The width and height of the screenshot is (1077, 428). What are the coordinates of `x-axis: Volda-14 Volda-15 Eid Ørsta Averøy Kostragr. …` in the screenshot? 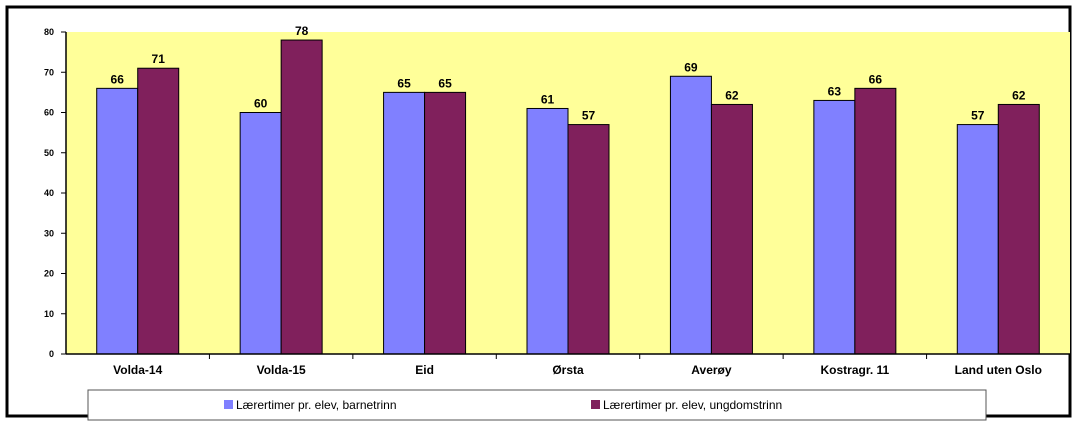 It's located at (568, 365).